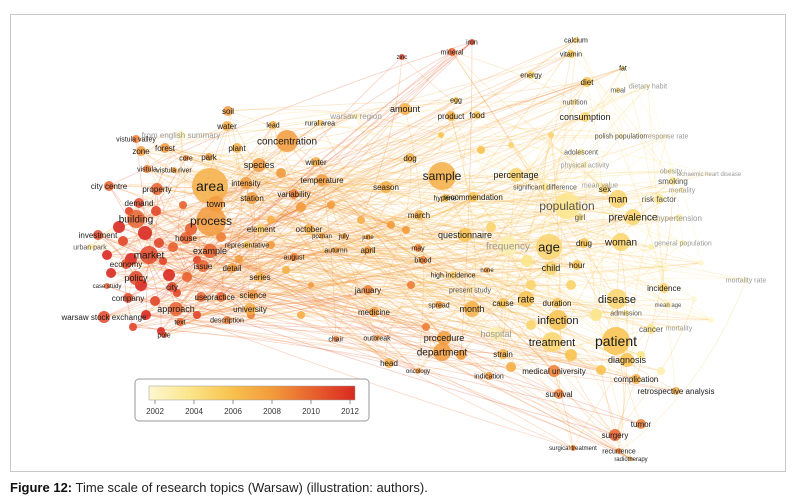  I want to click on term-label: medical university, so click(554, 371).